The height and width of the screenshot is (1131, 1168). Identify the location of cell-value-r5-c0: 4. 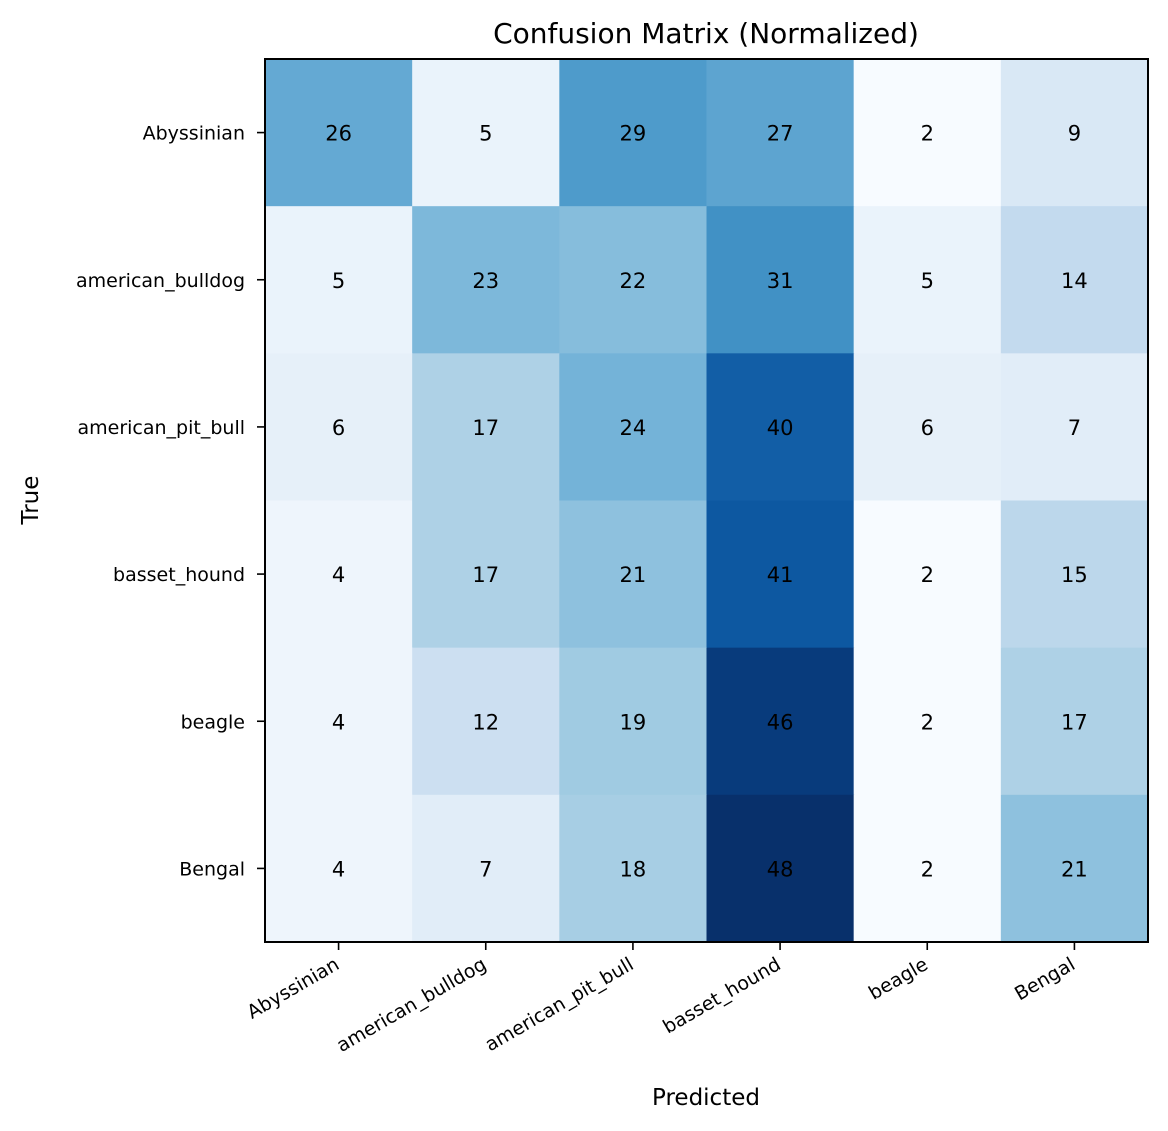
(338, 869).